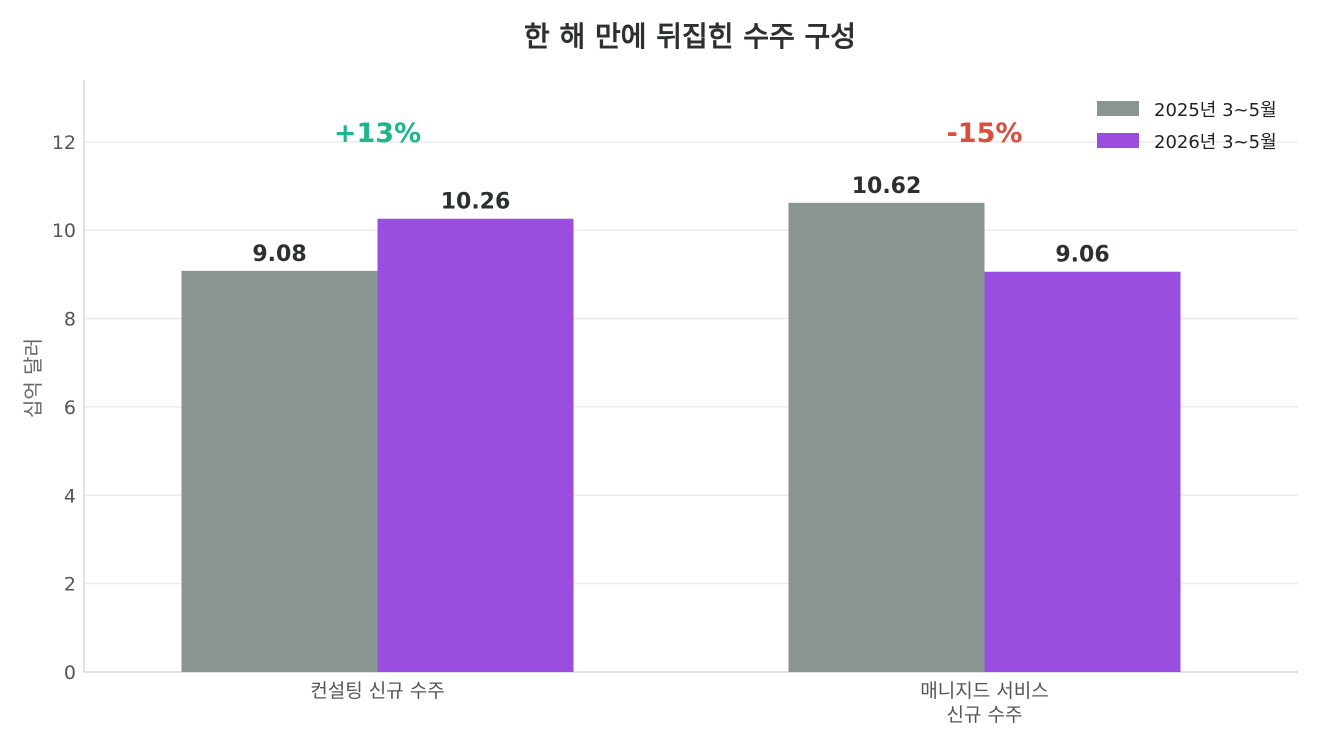 Image resolution: width=1320 pixels, height=750 pixels. Describe the element at coordinates (984, 691) in the screenshot. I see `x-tick-label: 매니지드 서비스` at that location.